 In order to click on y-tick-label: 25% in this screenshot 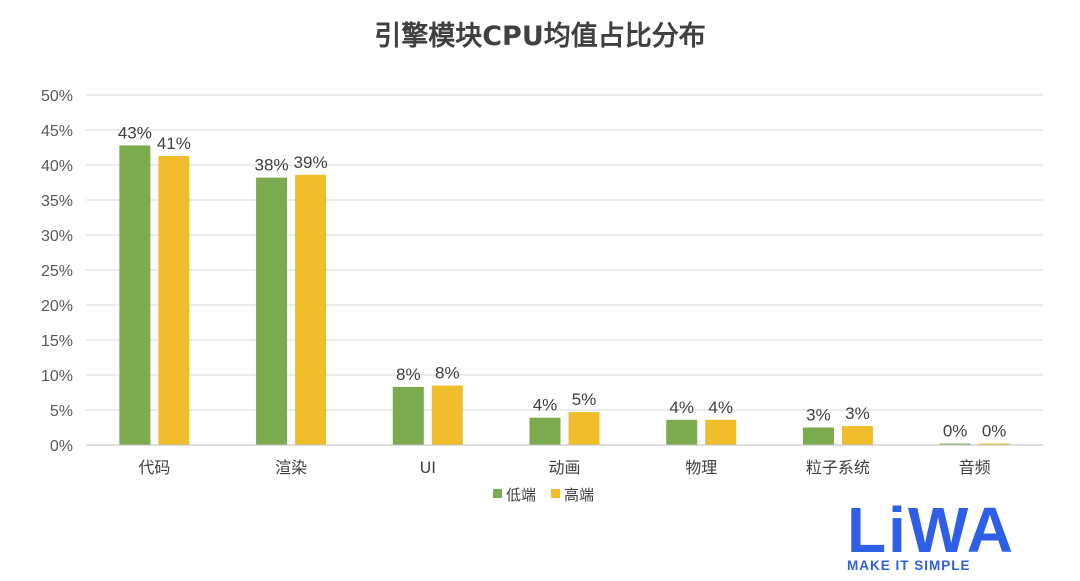, I will do `click(57, 271)`.